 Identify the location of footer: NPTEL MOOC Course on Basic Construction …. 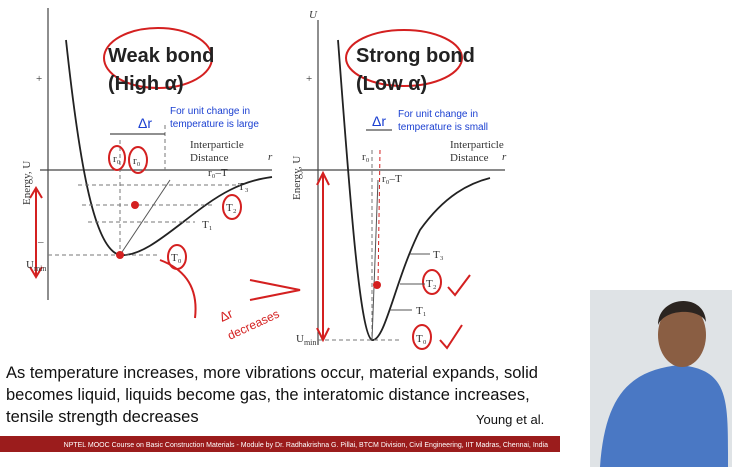
(306, 445).